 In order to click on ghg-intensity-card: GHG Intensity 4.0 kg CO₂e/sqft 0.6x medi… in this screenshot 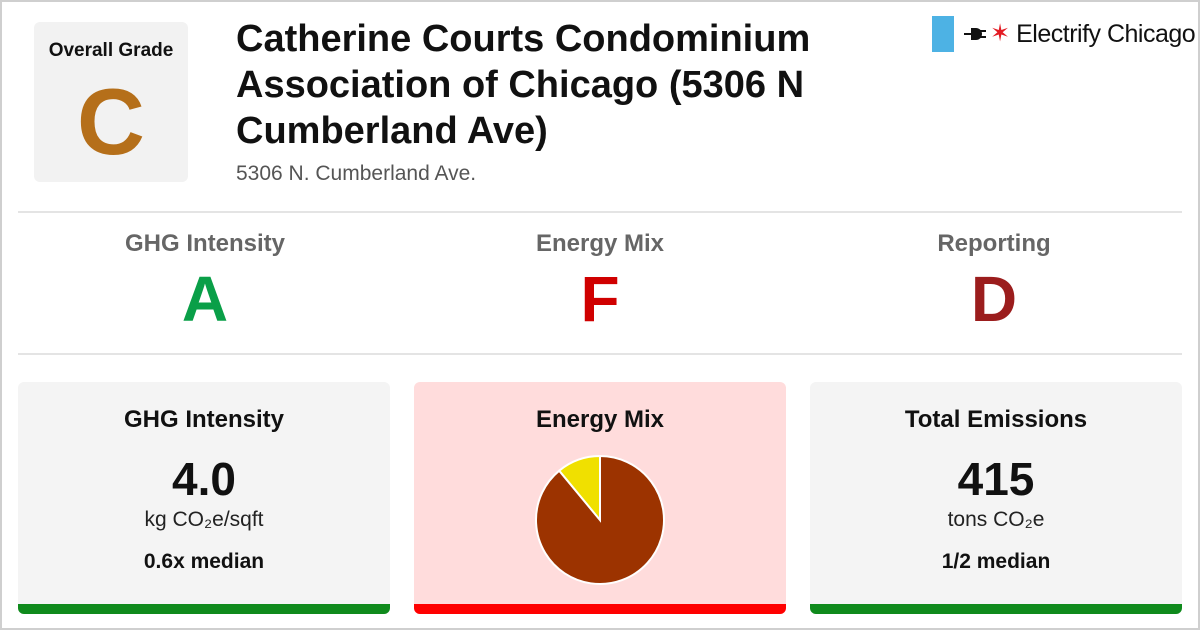, I will do `click(204, 498)`.